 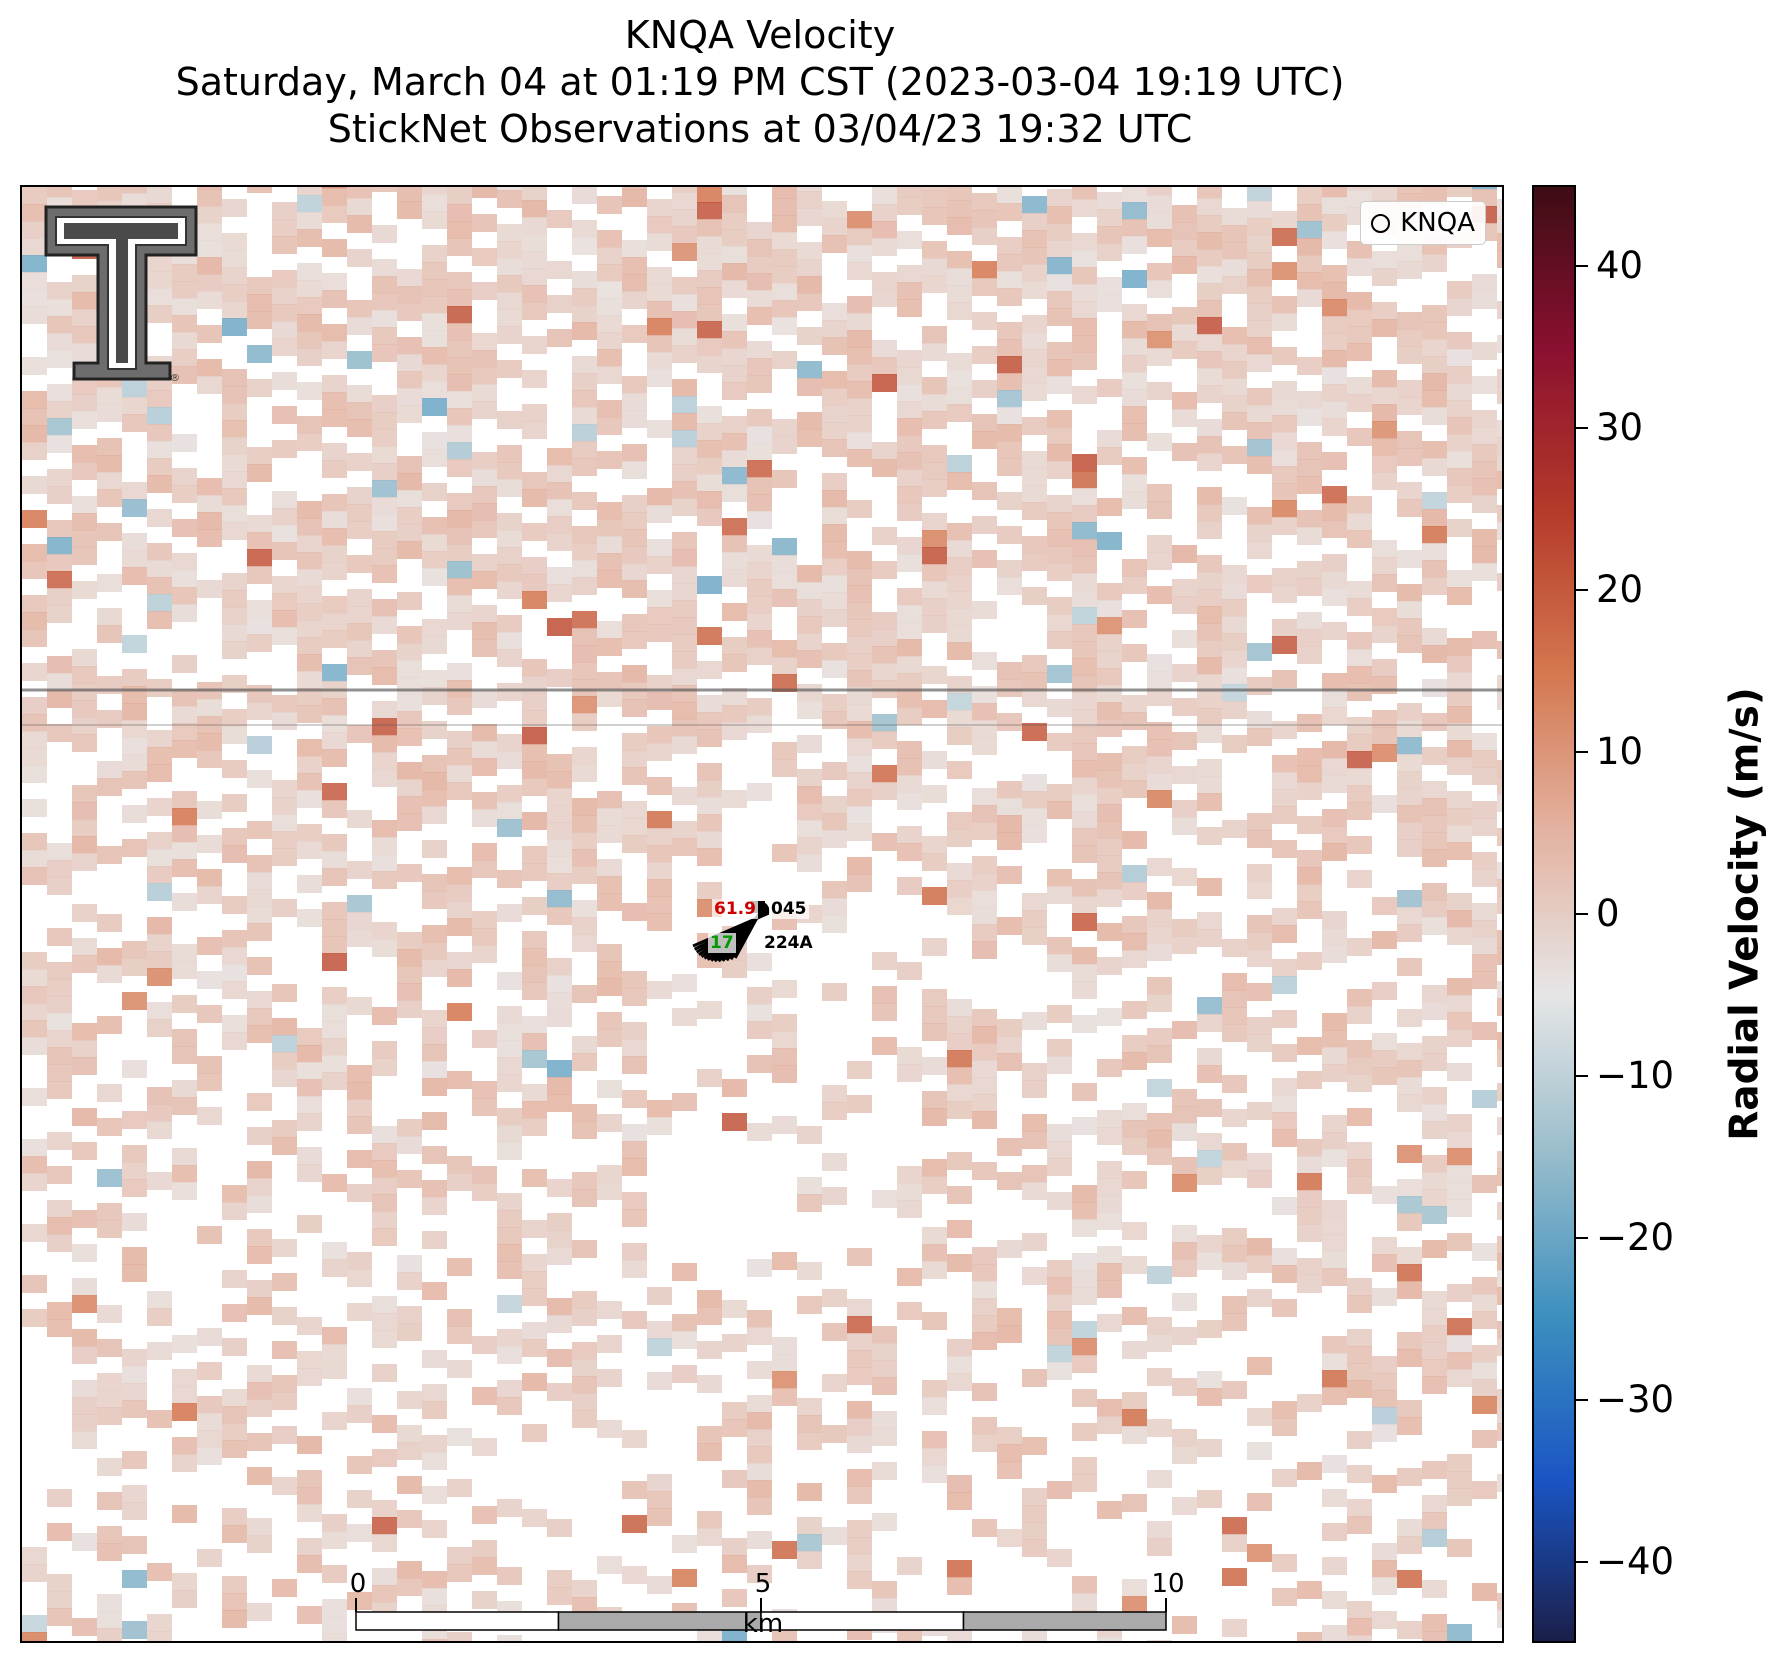 What do you see at coordinates (722, 943) in the screenshot?
I see `station-value-224A: 17` at bounding box center [722, 943].